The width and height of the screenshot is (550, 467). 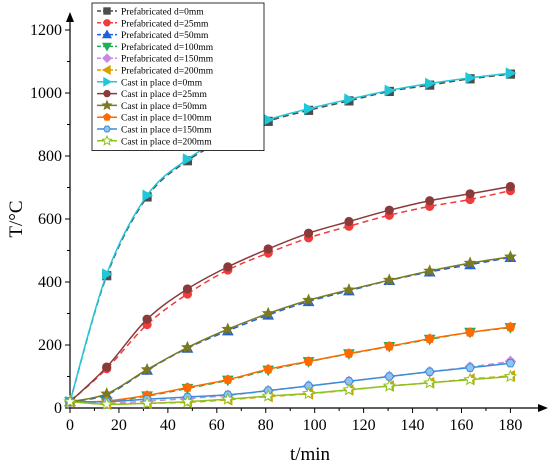 What do you see at coordinates (165, 23) in the screenshot?
I see `legend-label: Prefabricated d=25mm` at bounding box center [165, 23].